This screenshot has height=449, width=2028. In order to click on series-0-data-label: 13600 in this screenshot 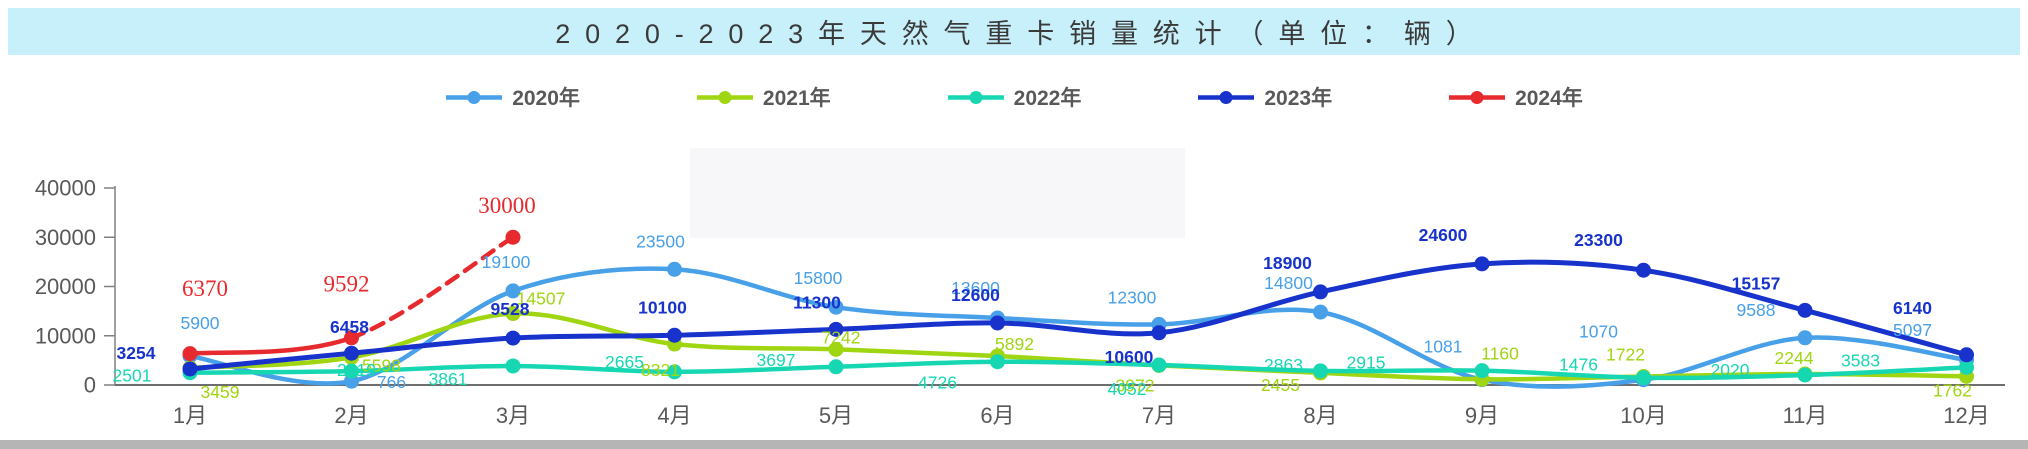, I will do `click(975, 288)`.